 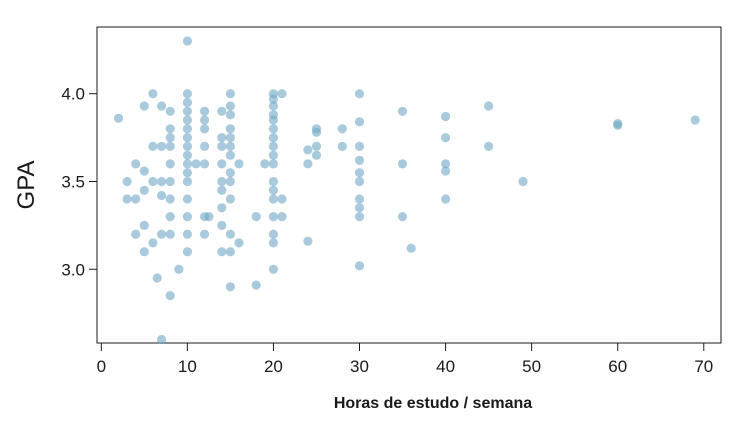 I want to click on x-tick-label: 60, so click(x=617, y=366).